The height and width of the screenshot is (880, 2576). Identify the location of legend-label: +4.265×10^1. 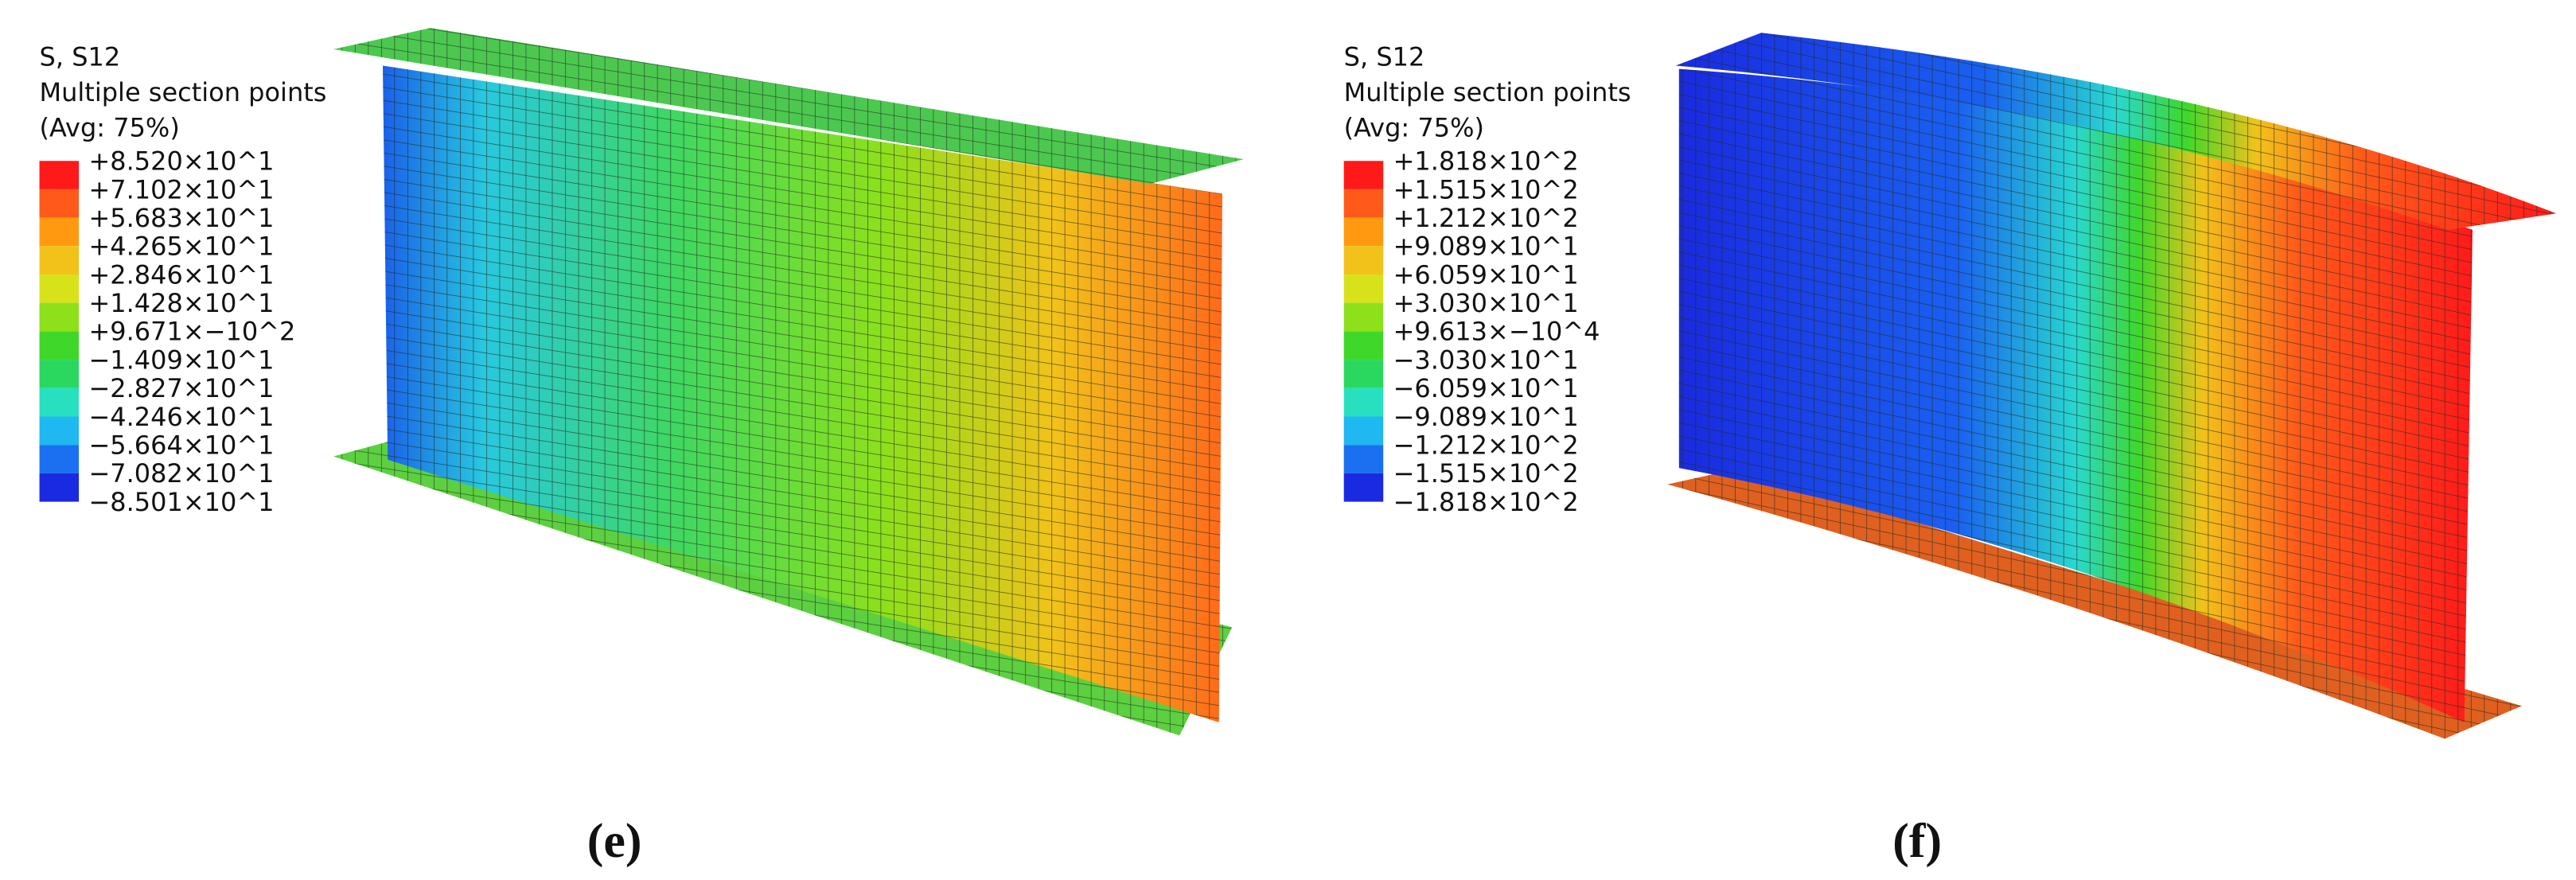
(181, 247).